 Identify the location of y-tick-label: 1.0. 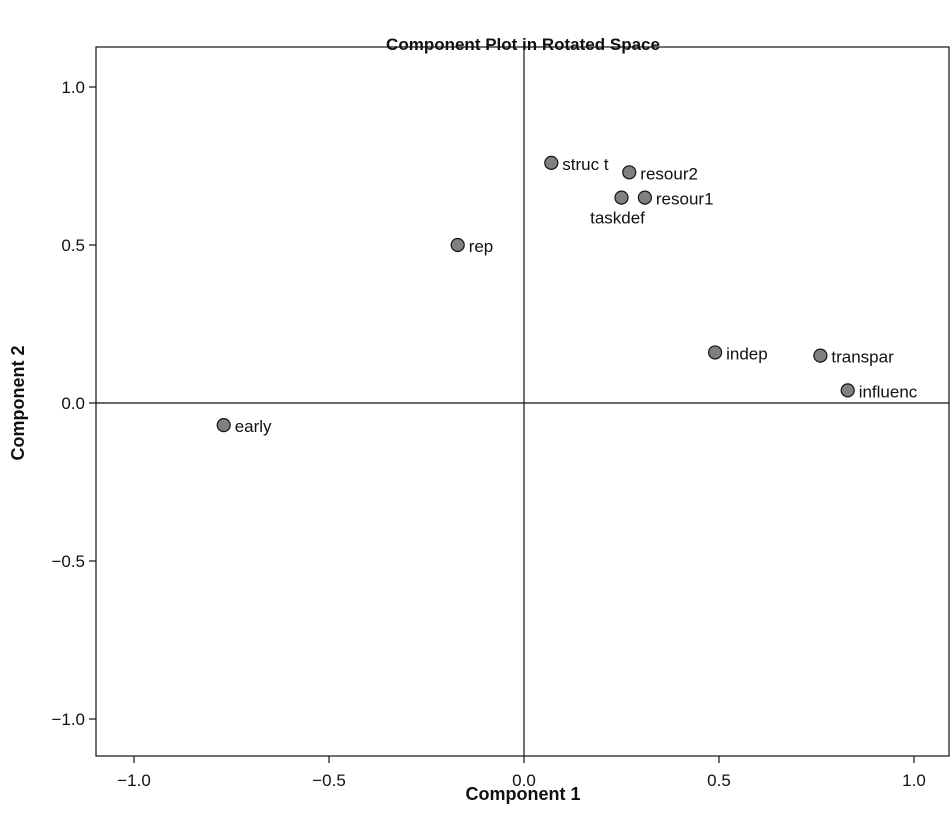
(73, 87).